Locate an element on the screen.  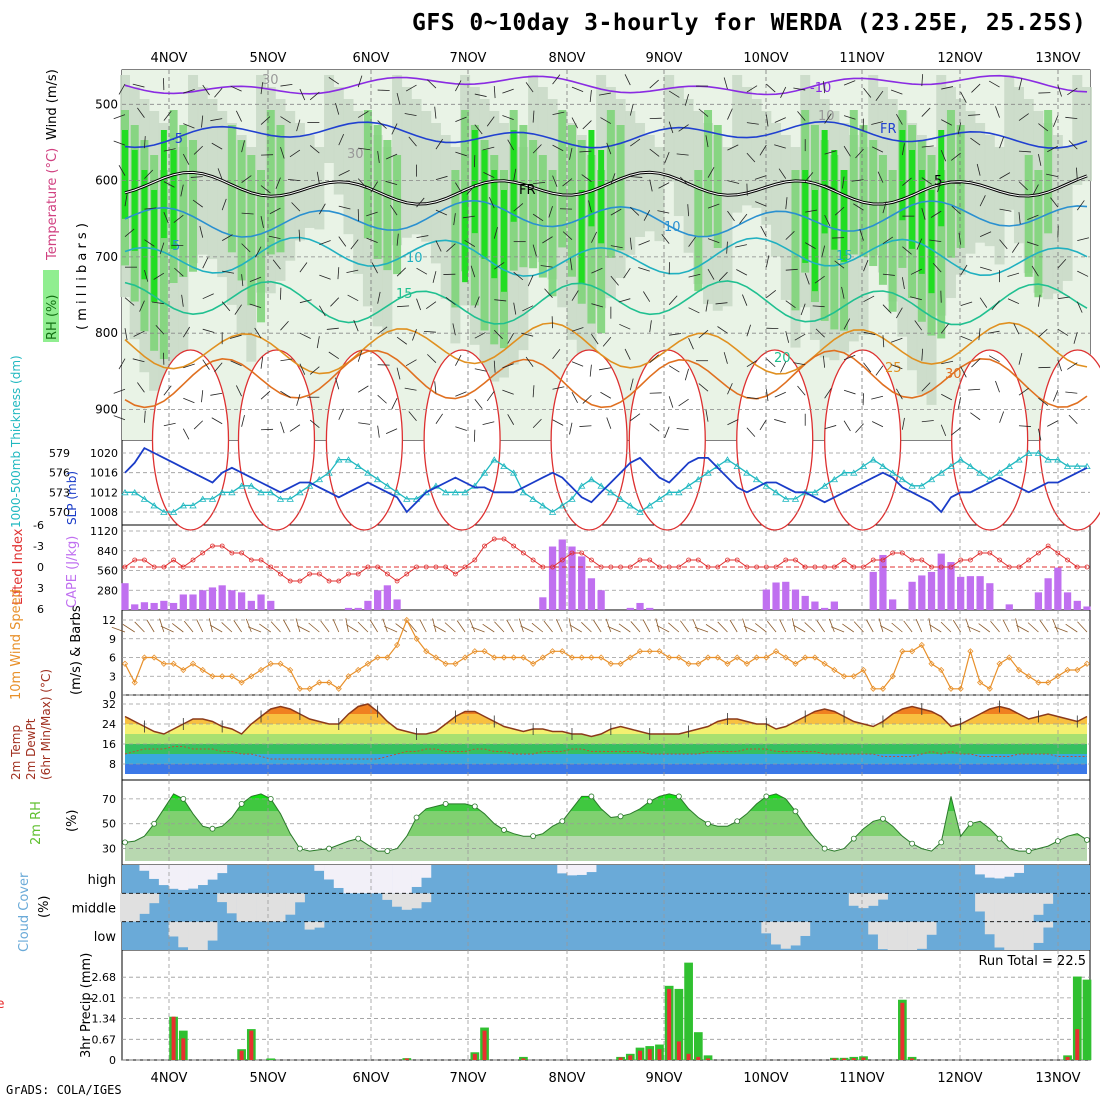
wind-label: Wind (m/s) is located at coordinates (52, 104).